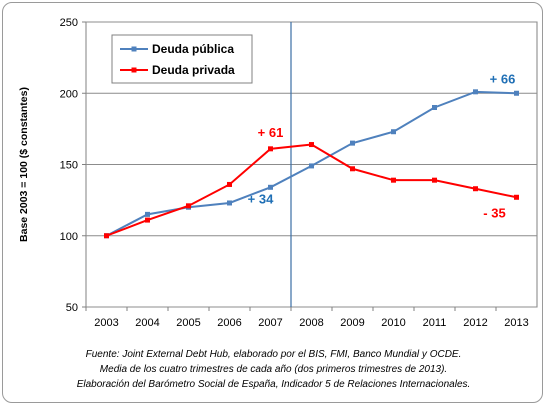  What do you see at coordinates (393, 323) in the screenshot?
I see `x-tick-label: 2010` at bounding box center [393, 323].